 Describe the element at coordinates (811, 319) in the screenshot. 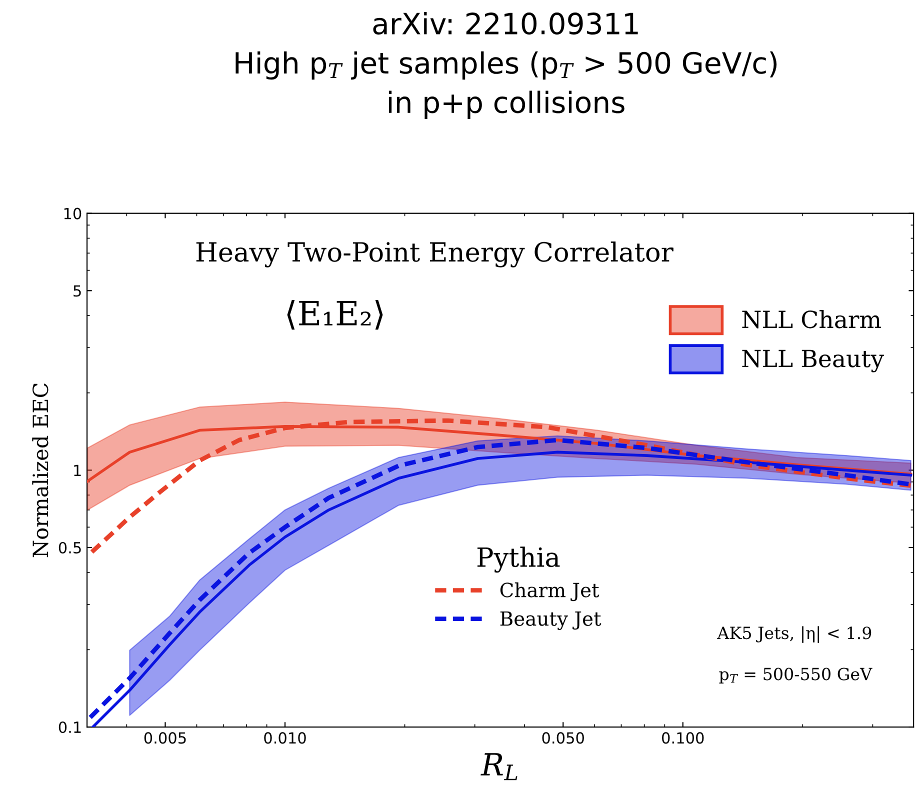

I see `legend-label: NLL Charm` at that location.